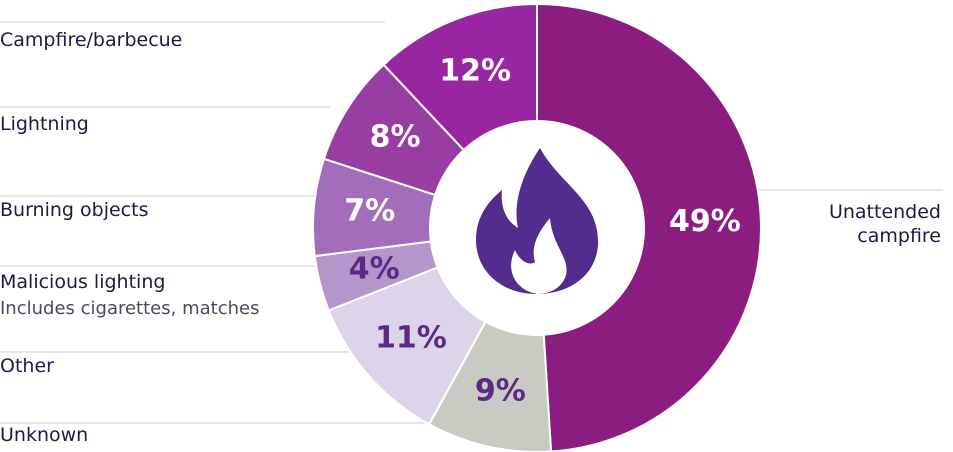 The height and width of the screenshot is (452, 953). I want to click on category-label: Lightning, so click(44, 124).